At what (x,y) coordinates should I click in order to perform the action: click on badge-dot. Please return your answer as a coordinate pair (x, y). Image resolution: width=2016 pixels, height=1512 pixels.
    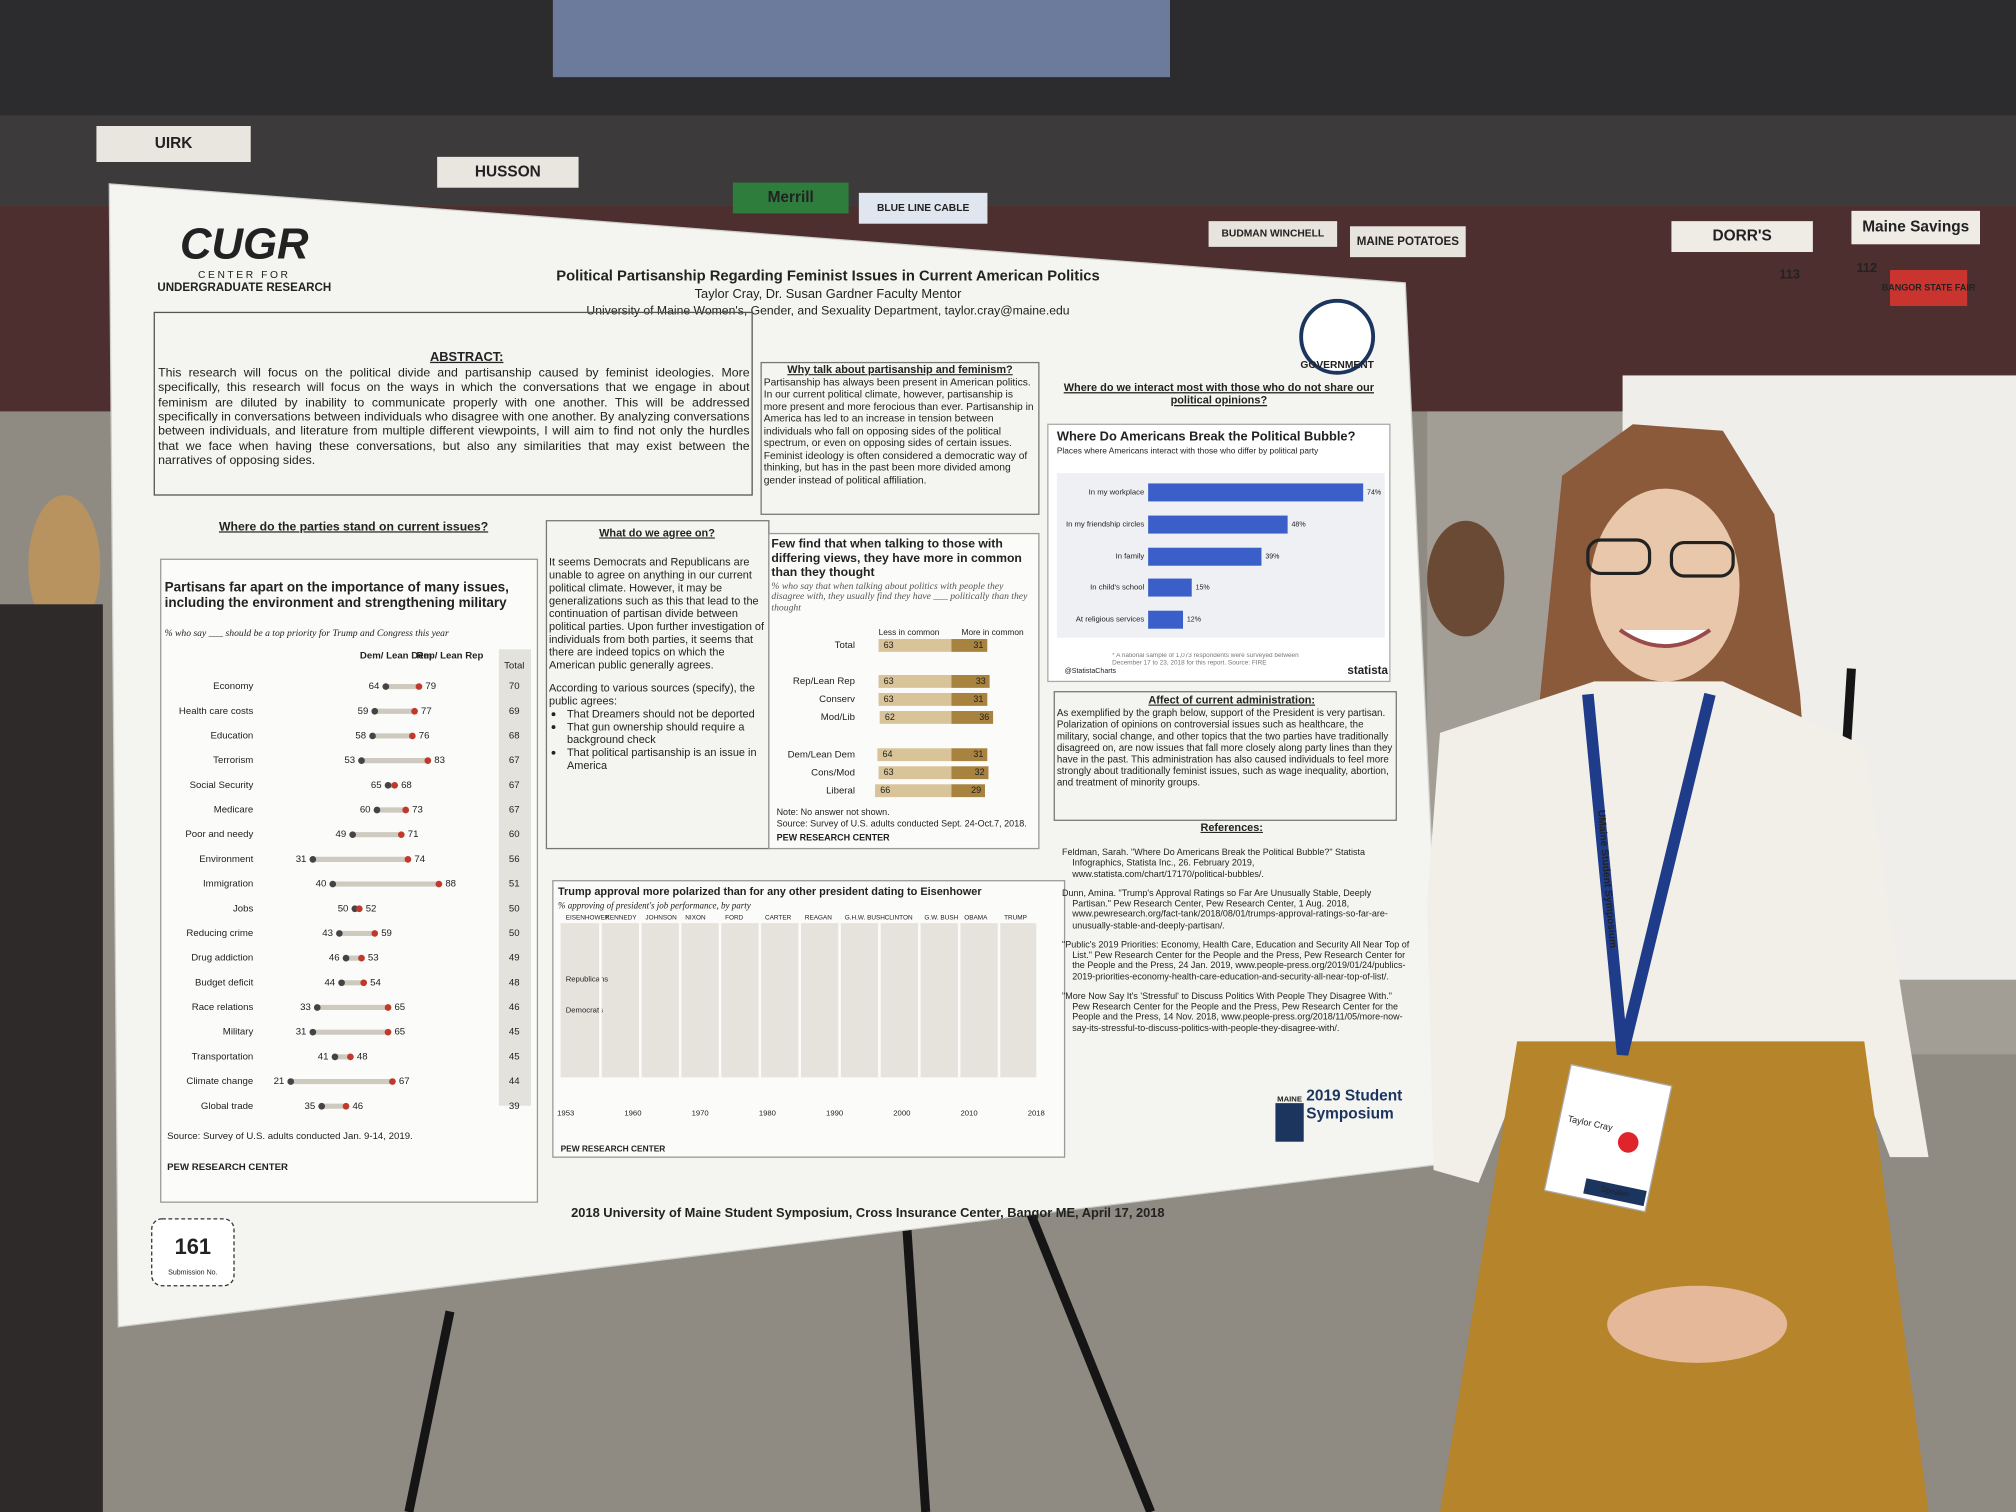
    Looking at the image, I should click on (1628, 1142).